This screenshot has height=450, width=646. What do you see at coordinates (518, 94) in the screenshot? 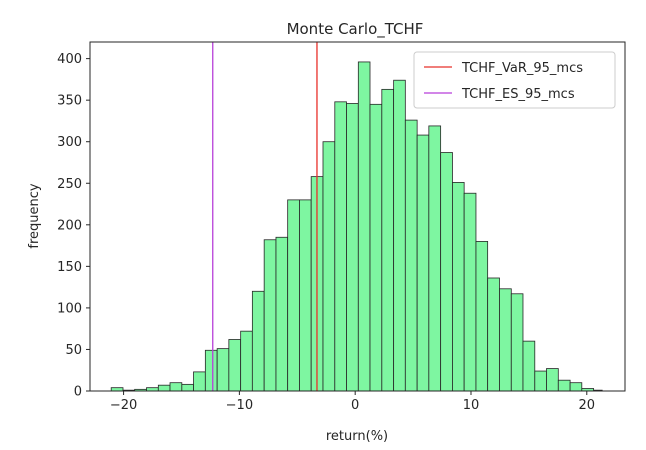
I see `legend-label-es: TCHF_ES_95_mcs` at bounding box center [518, 94].